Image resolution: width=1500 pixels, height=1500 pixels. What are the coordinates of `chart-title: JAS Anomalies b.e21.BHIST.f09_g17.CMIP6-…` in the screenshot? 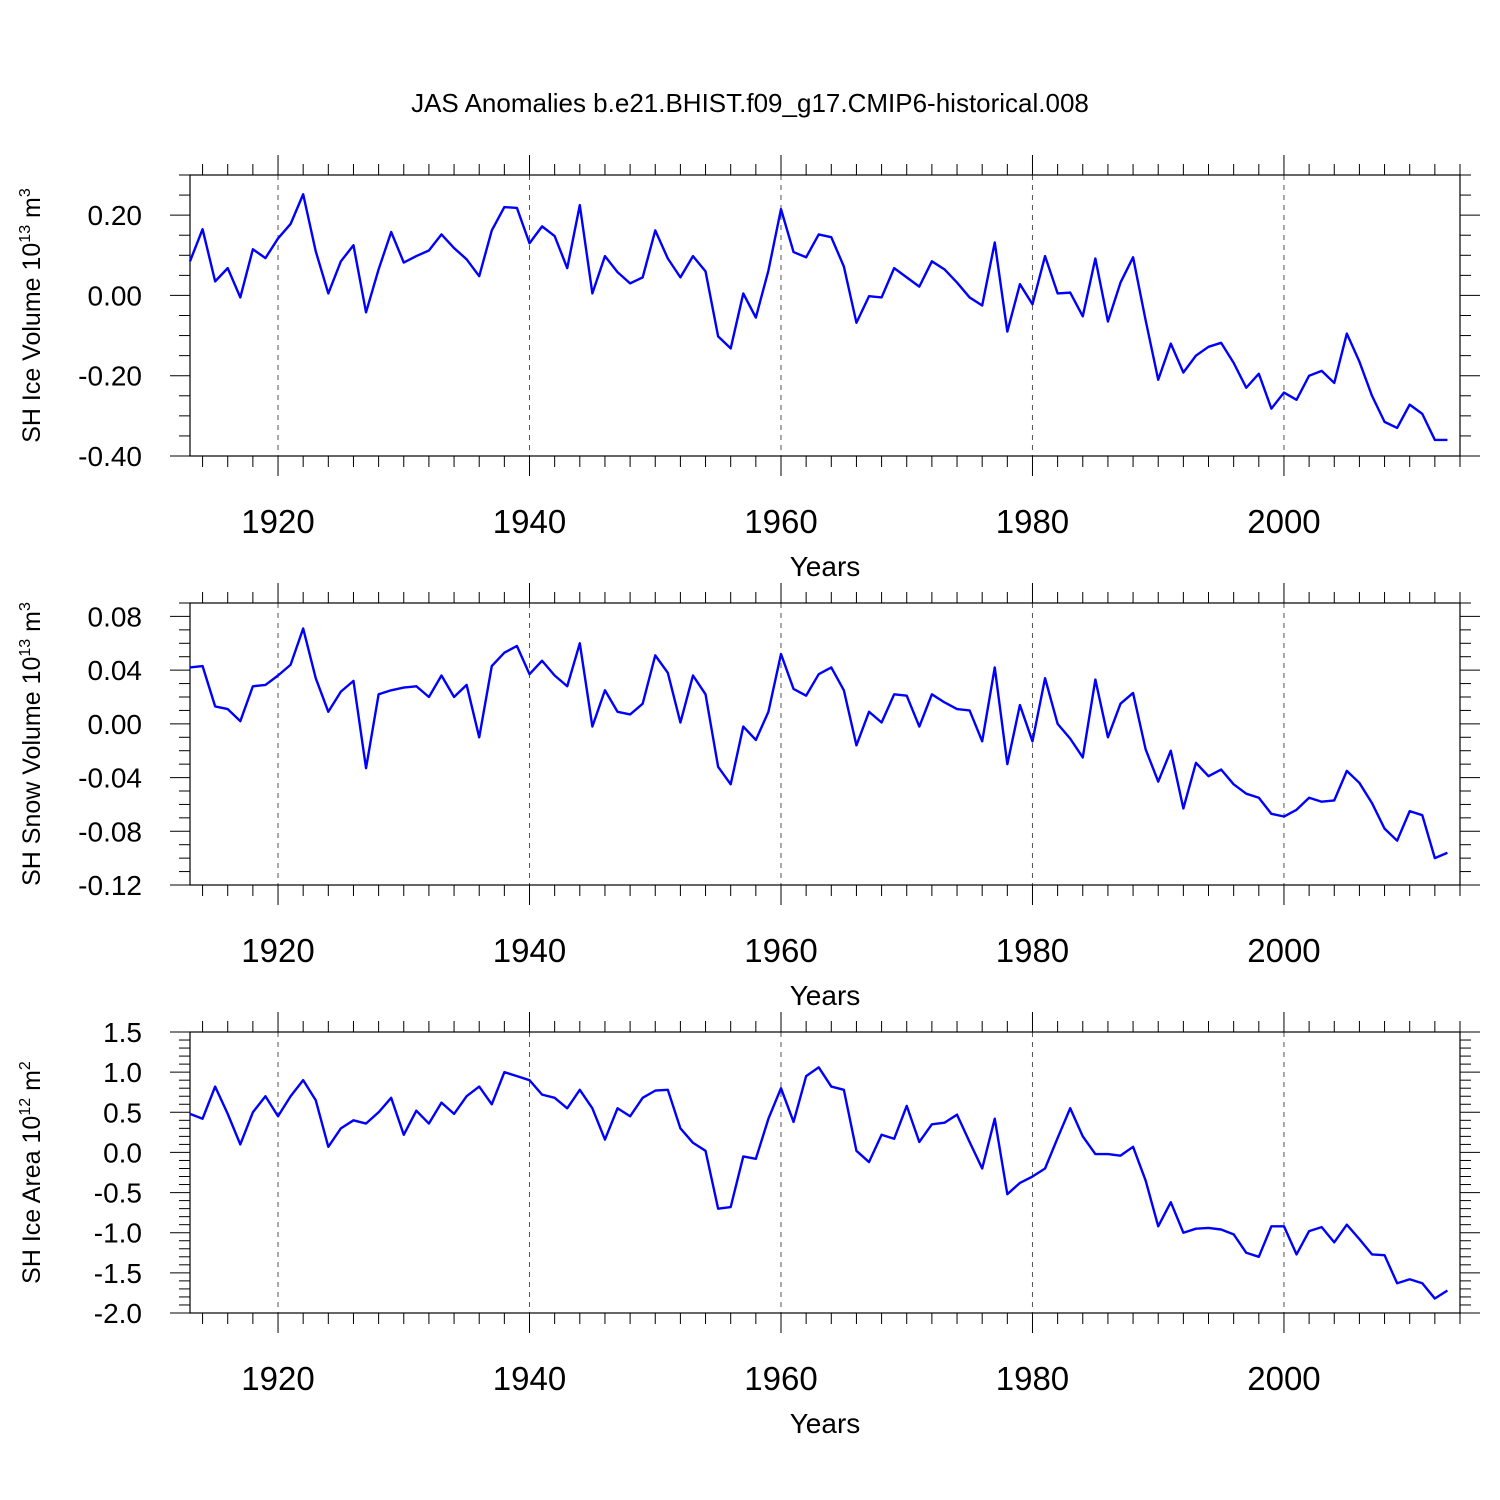 It's located at (750, 103).